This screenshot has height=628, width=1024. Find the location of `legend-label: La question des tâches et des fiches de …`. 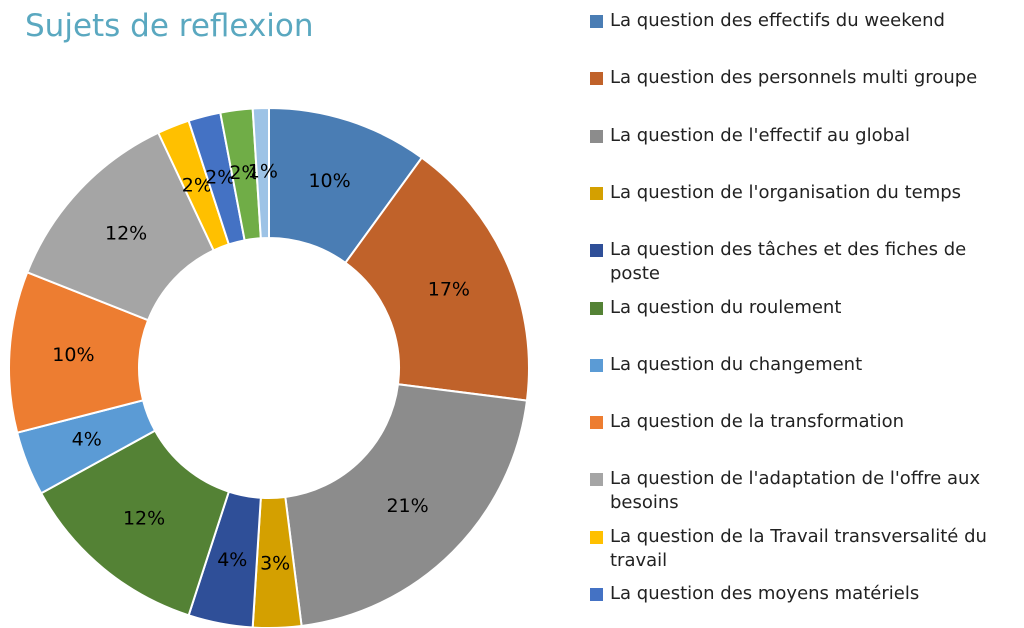

legend-label: La question des tâches et des fiches de … is located at coordinates (788, 262).